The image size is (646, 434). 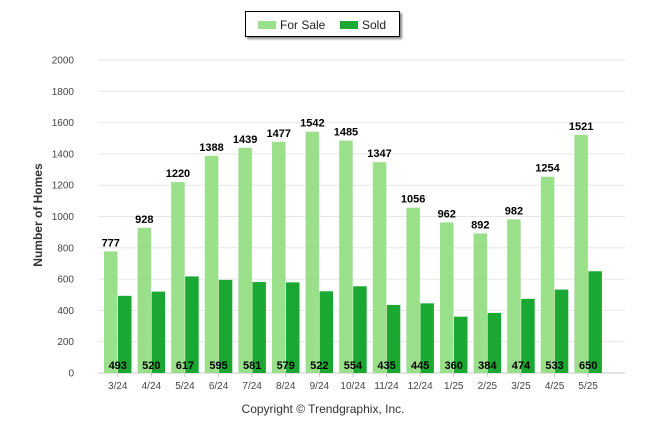 What do you see at coordinates (554, 366) in the screenshot?
I see `data-label-sold: 533` at bounding box center [554, 366].